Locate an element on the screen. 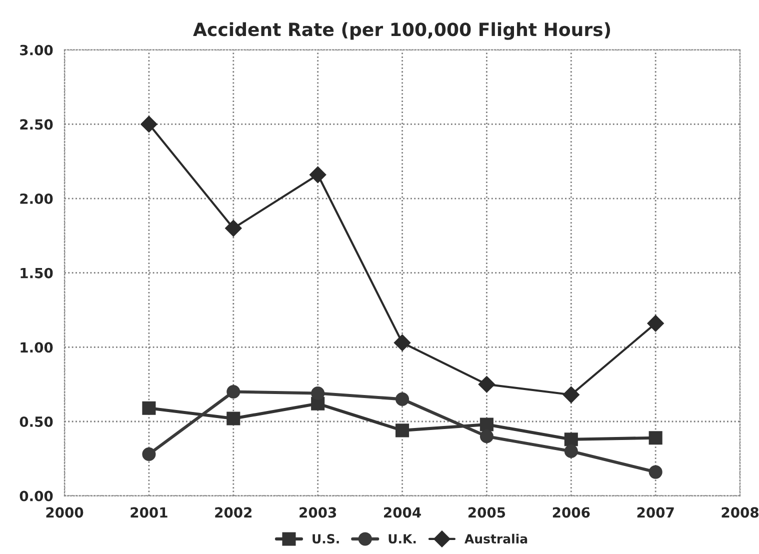 Image resolution: width=759 pixels, height=554 pixels. y-tick-label: 0.00 is located at coordinates (36, 496).